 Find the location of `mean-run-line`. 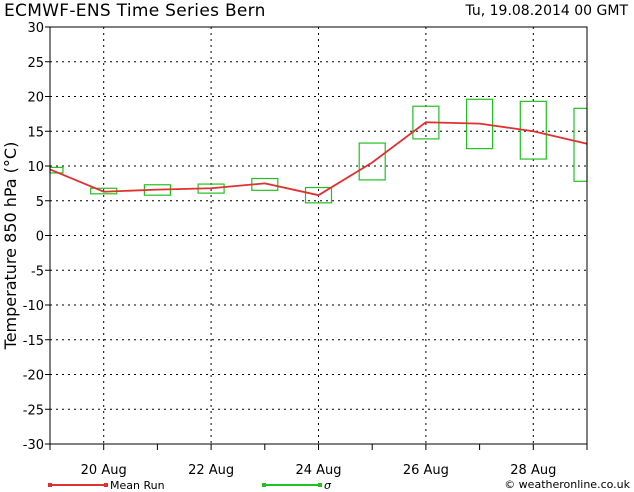

mean-run-line is located at coordinates (318, 159).